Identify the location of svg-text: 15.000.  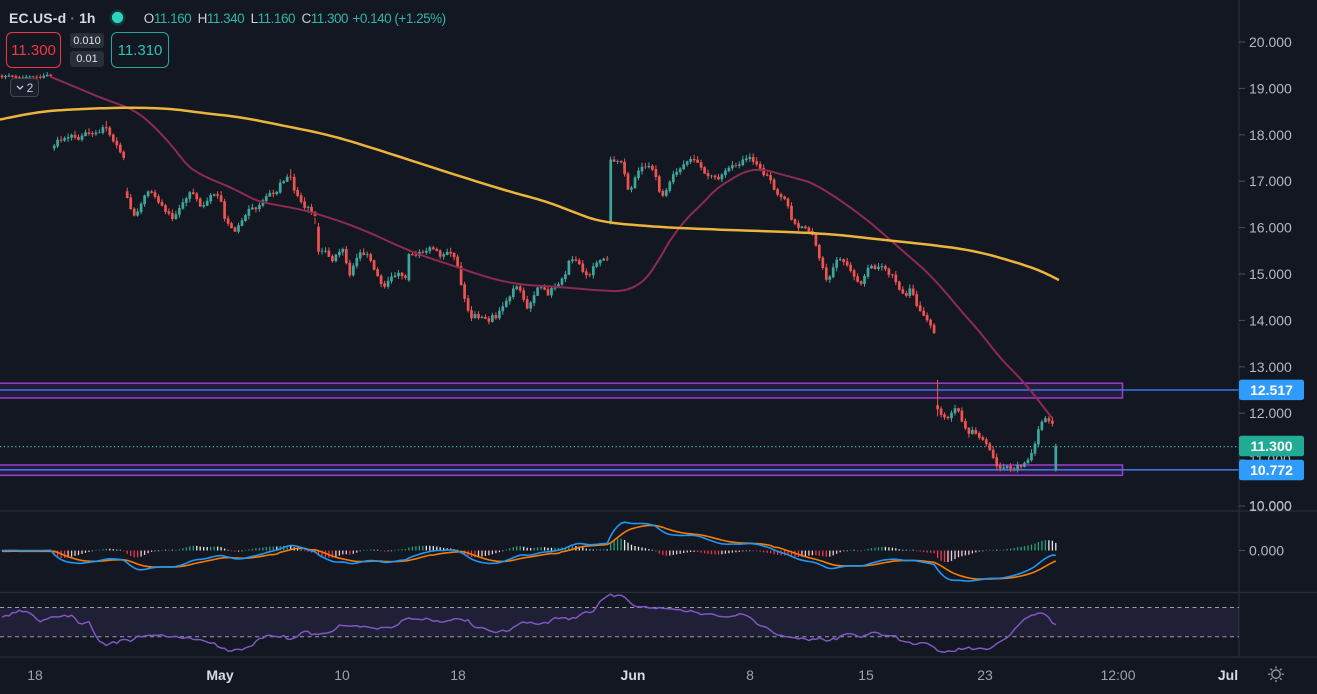
(1270, 274).